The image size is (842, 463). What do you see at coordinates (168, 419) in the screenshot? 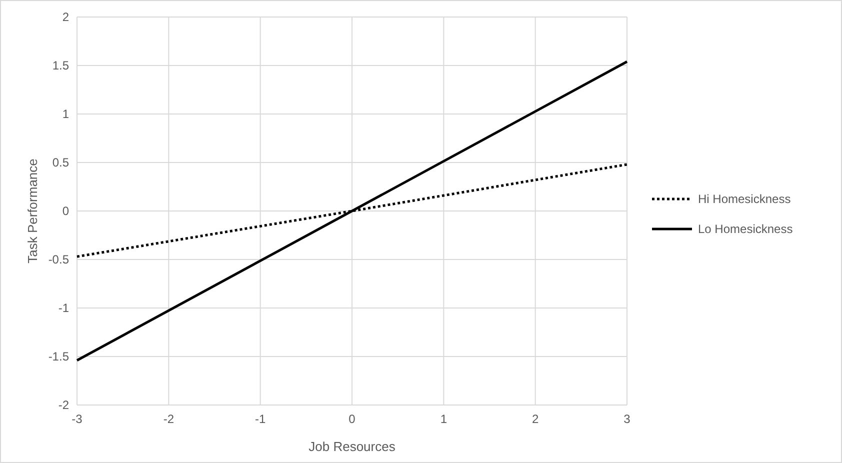
I see `x-tick-label: -2` at bounding box center [168, 419].